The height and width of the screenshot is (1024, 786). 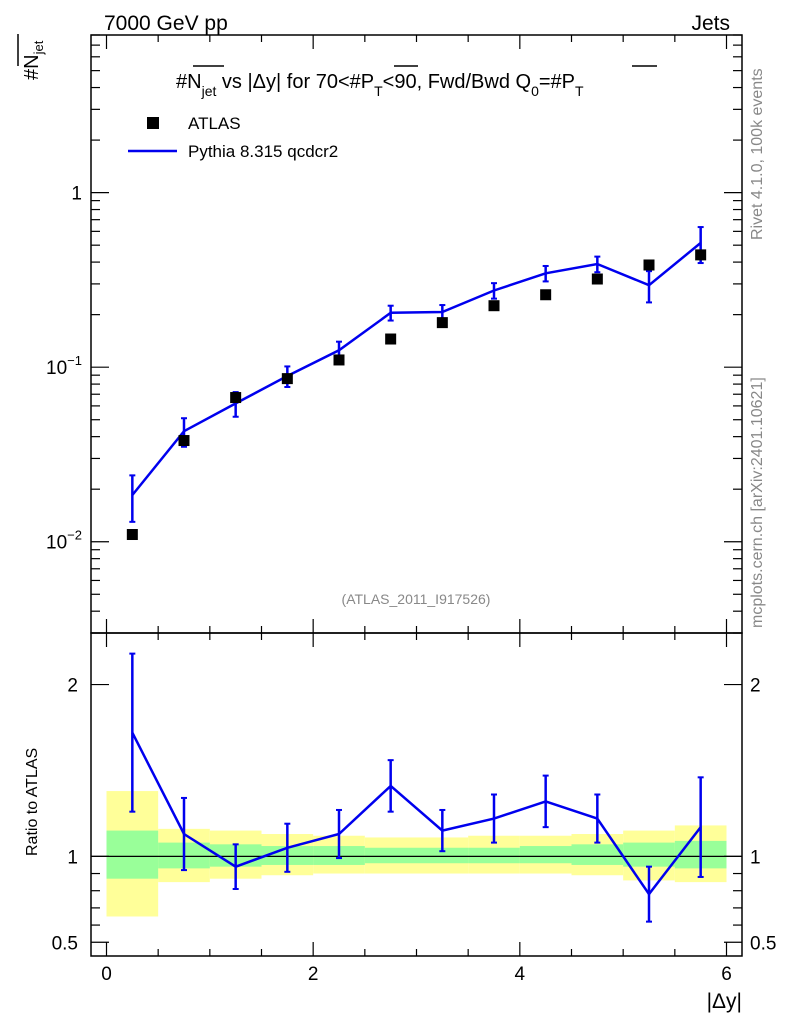 I want to click on header-left: 7000 GeV pp, so click(x=166, y=23).